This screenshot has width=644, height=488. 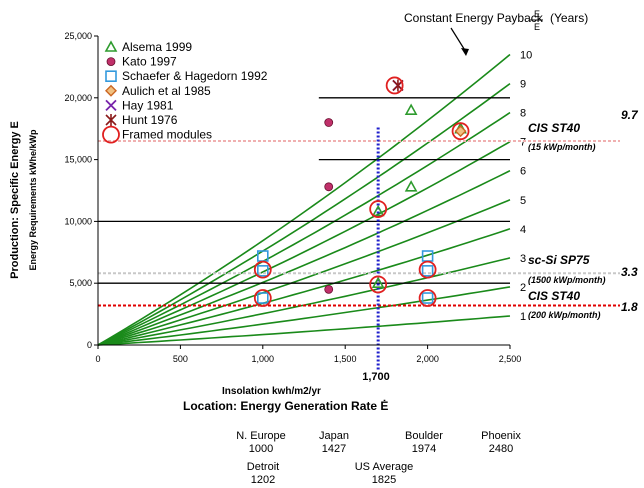 I want to click on y-tick-label: 10,000, so click(x=78, y=221).